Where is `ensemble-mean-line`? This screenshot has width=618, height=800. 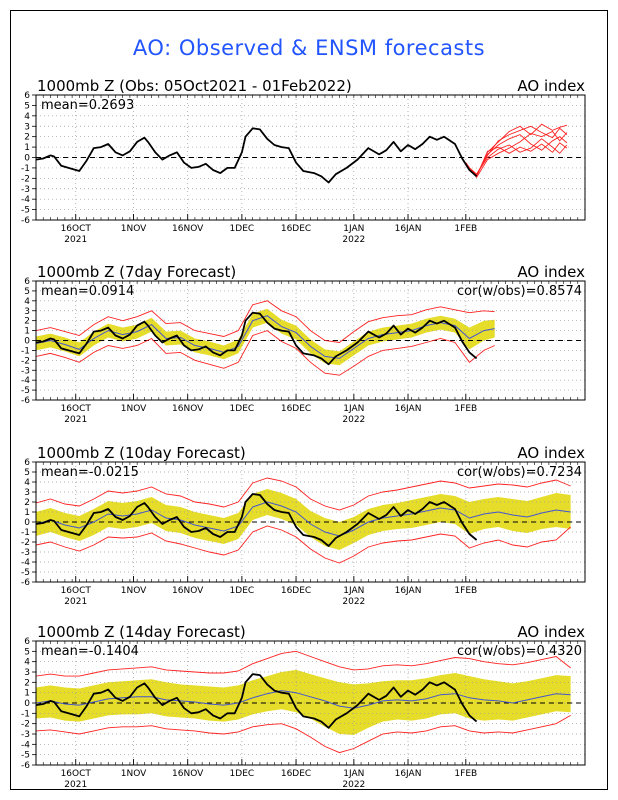 ensemble-mean-line is located at coordinates (303, 519).